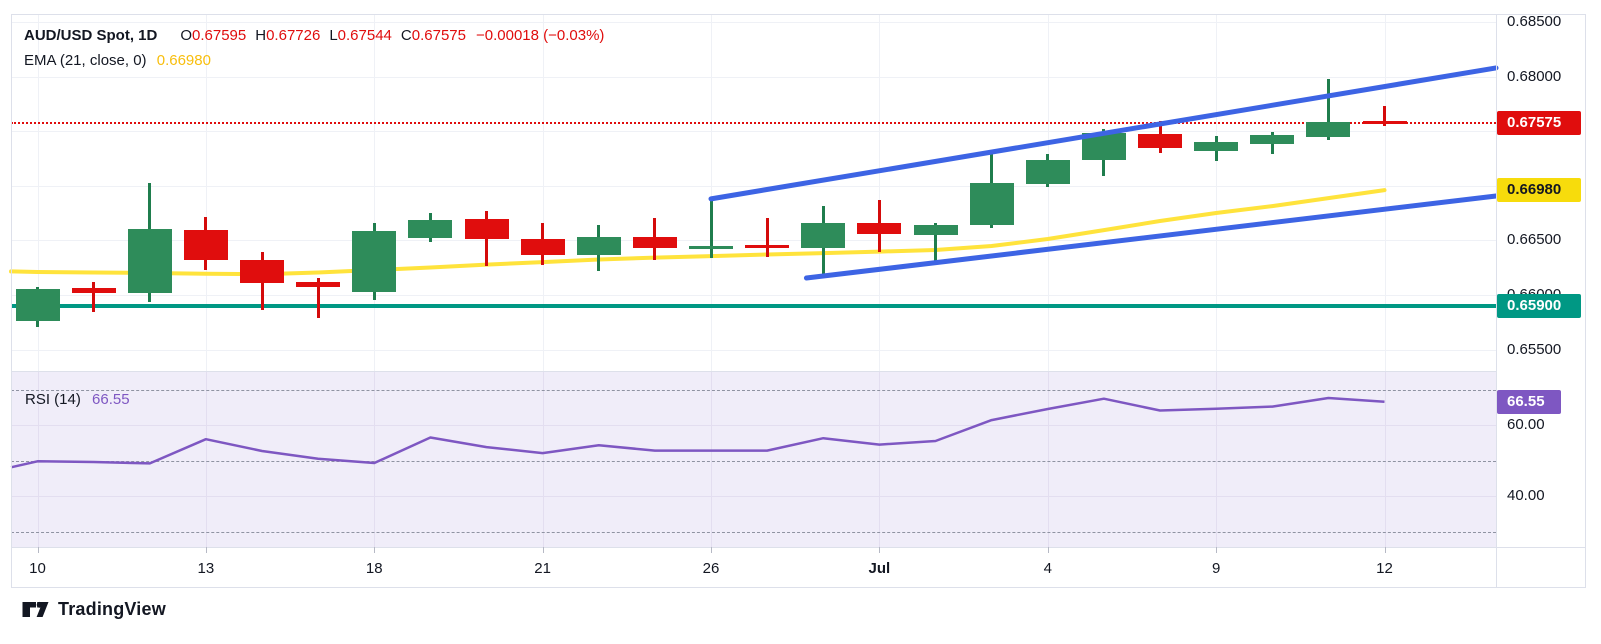 This screenshot has height=644, width=1601. Describe the element at coordinates (1539, 190) in the screenshot. I see `ema-badge: 0.66980` at that location.